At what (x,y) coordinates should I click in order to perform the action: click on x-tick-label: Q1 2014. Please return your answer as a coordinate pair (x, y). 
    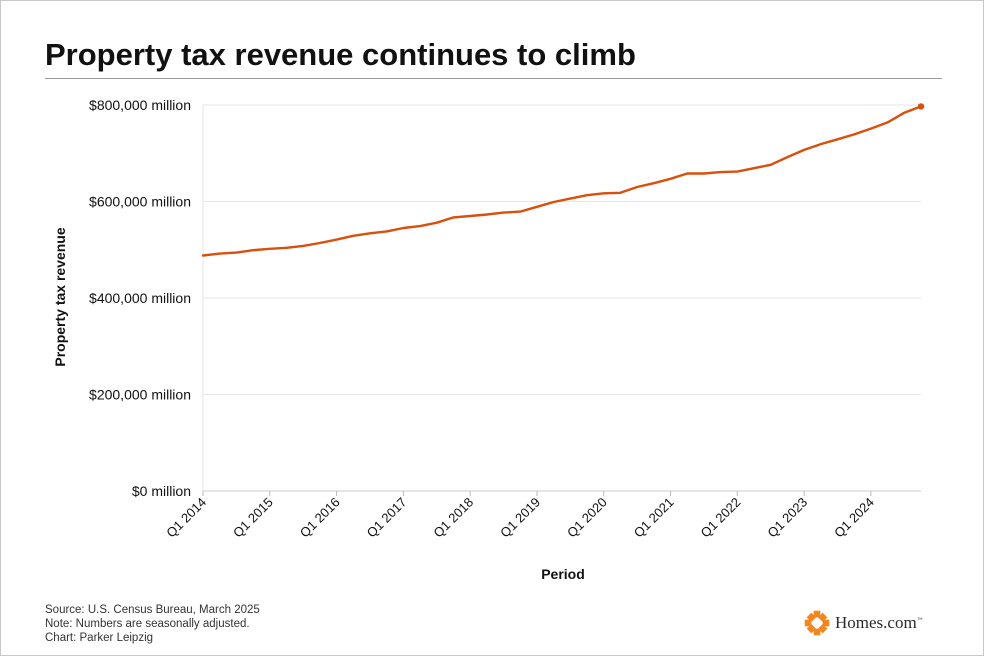
    Looking at the image, I should click on (186, 518).